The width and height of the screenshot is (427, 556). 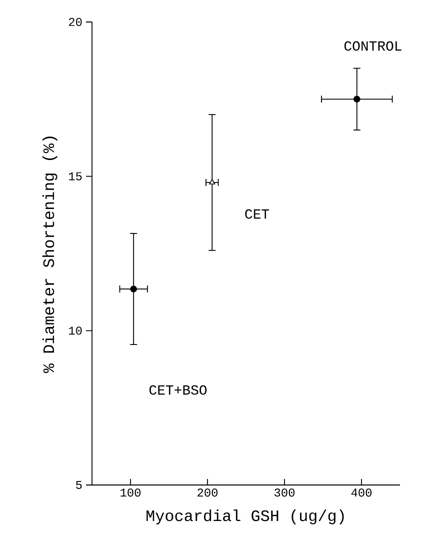 I want to click on y-tick-label: 10, so click(x=75, y=330).